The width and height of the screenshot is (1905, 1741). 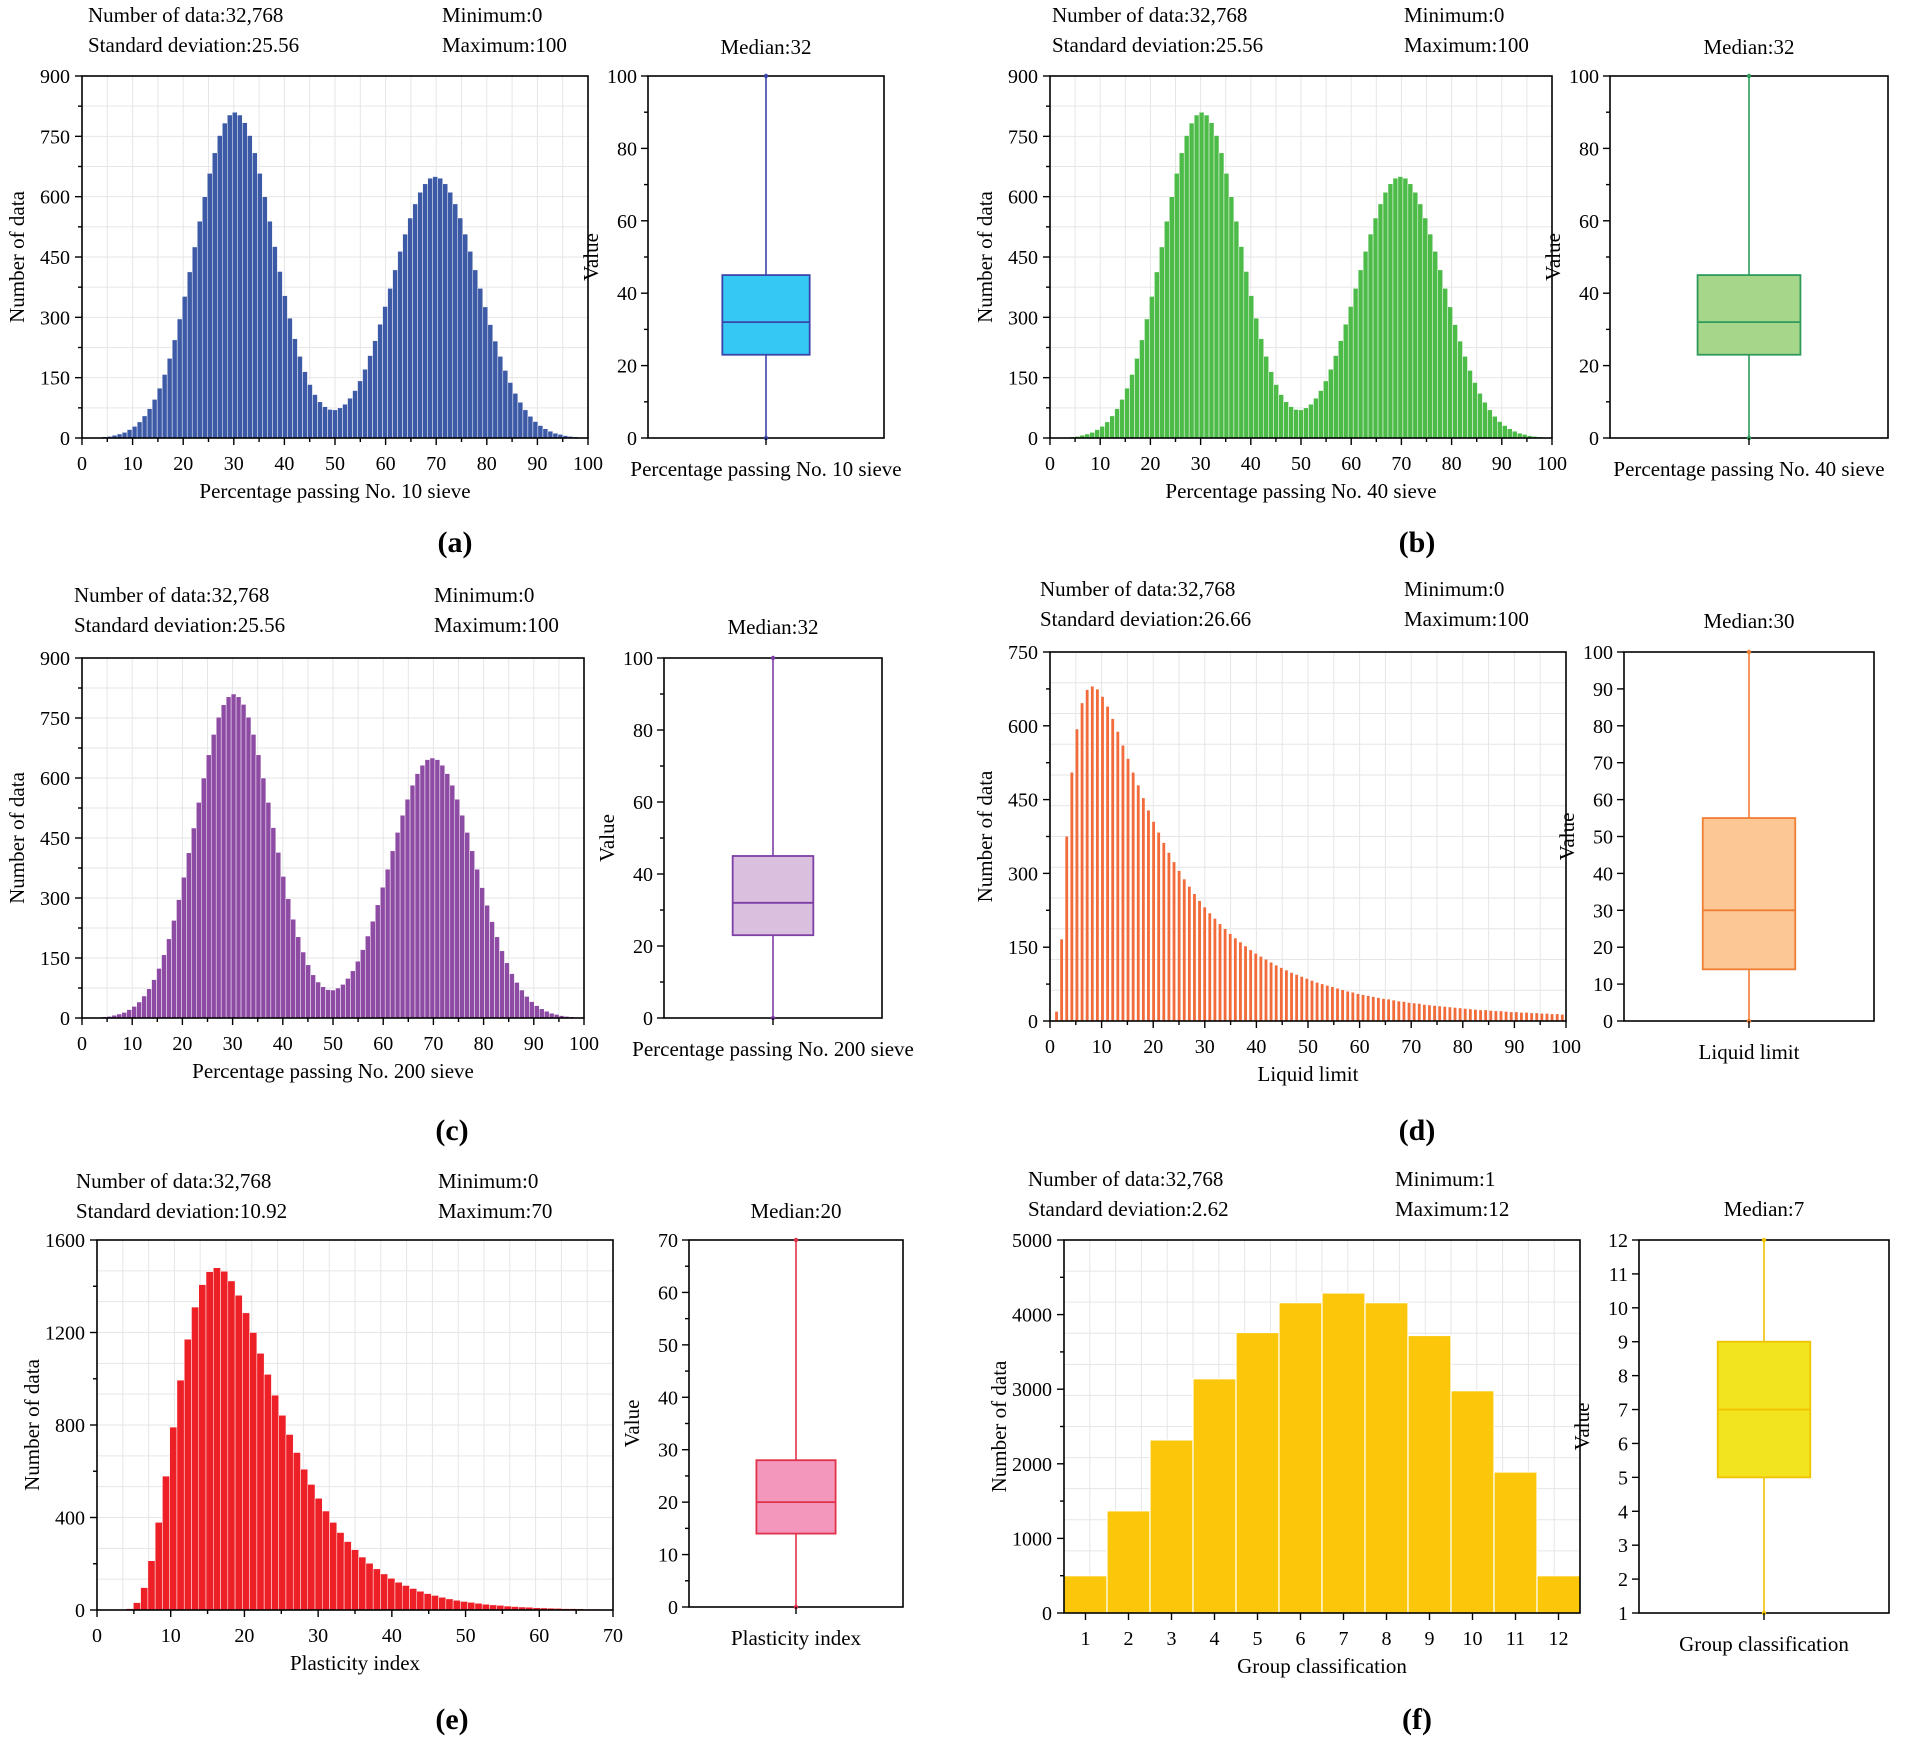 I want to click on box-y-tick-label: 4, so click(x=1623, y=1512).